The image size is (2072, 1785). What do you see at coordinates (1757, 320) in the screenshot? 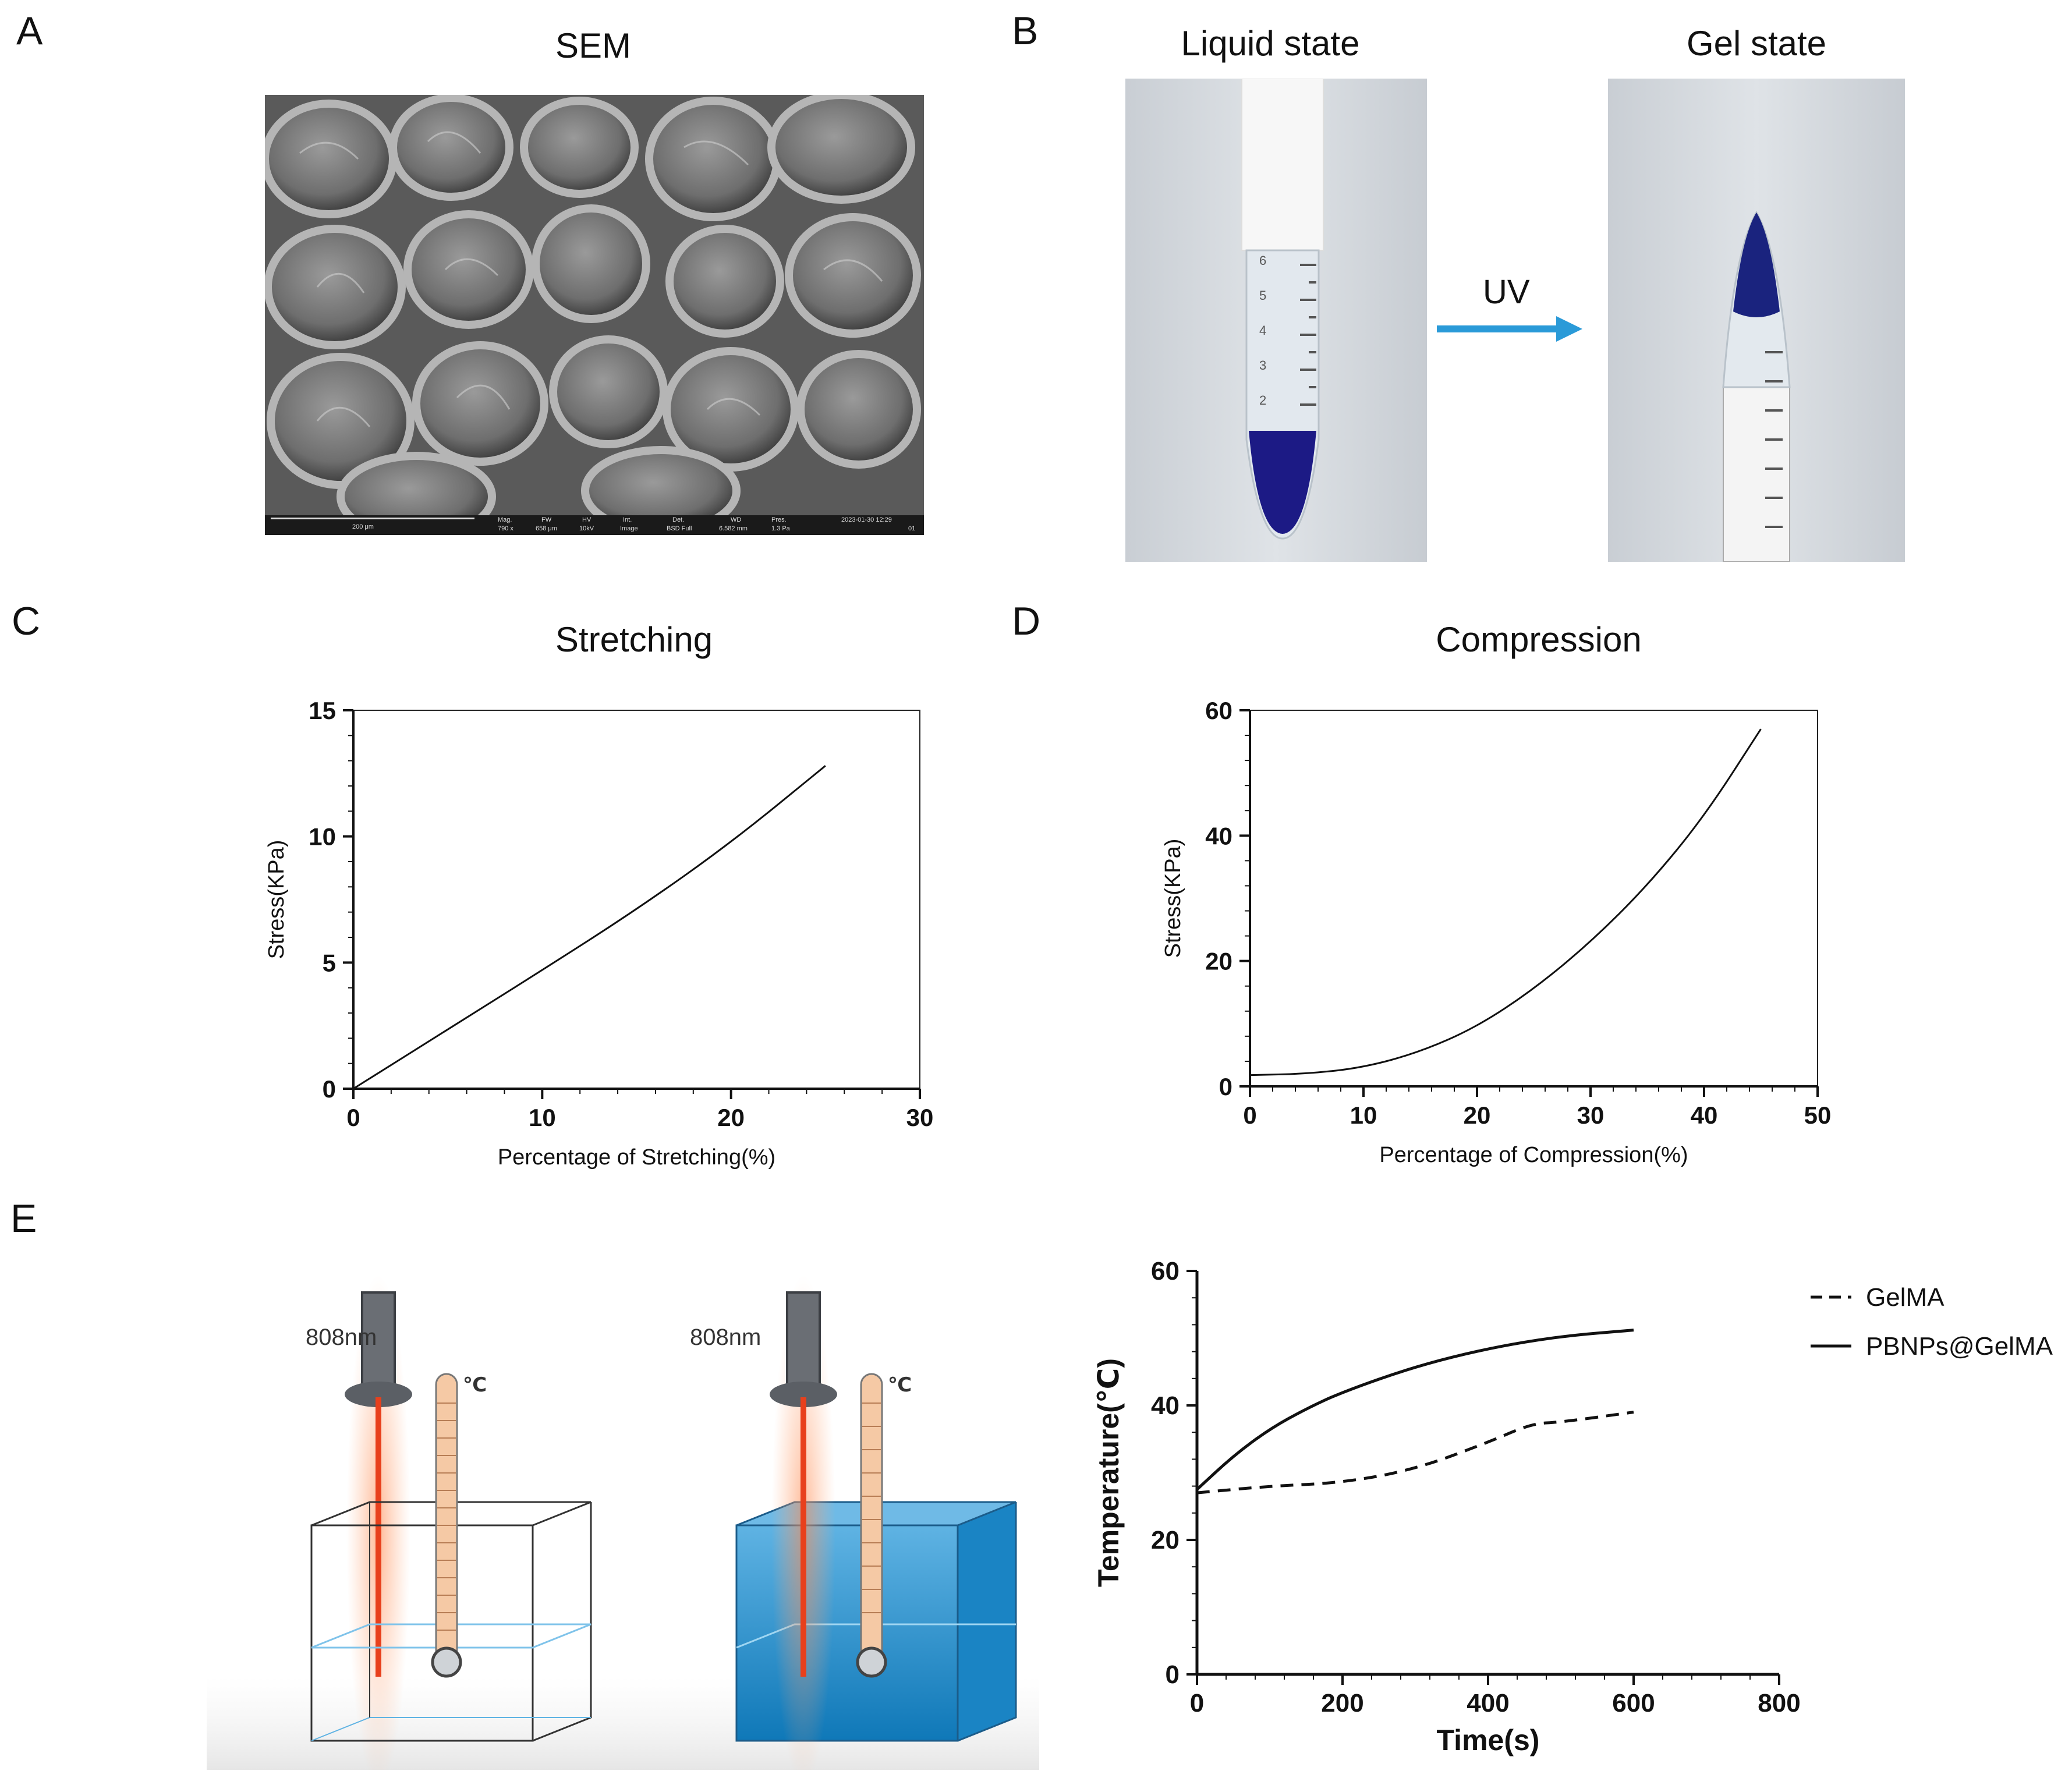
I see `gel-state-photo` at bounding box center [1757, 320].